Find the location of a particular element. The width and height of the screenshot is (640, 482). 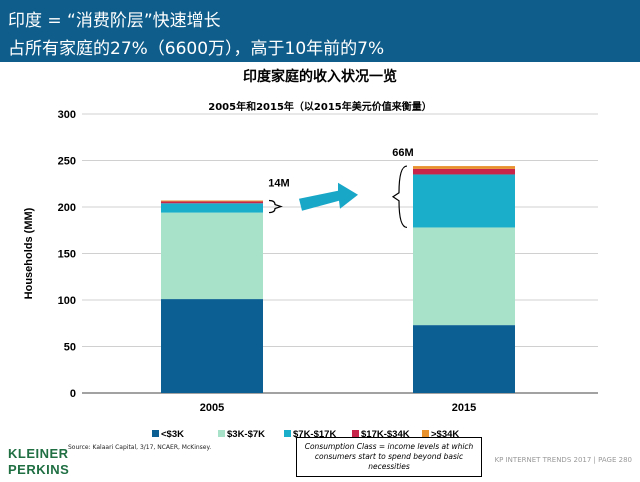

x-tick-label: 2015 is located at coordinates (464, 408).